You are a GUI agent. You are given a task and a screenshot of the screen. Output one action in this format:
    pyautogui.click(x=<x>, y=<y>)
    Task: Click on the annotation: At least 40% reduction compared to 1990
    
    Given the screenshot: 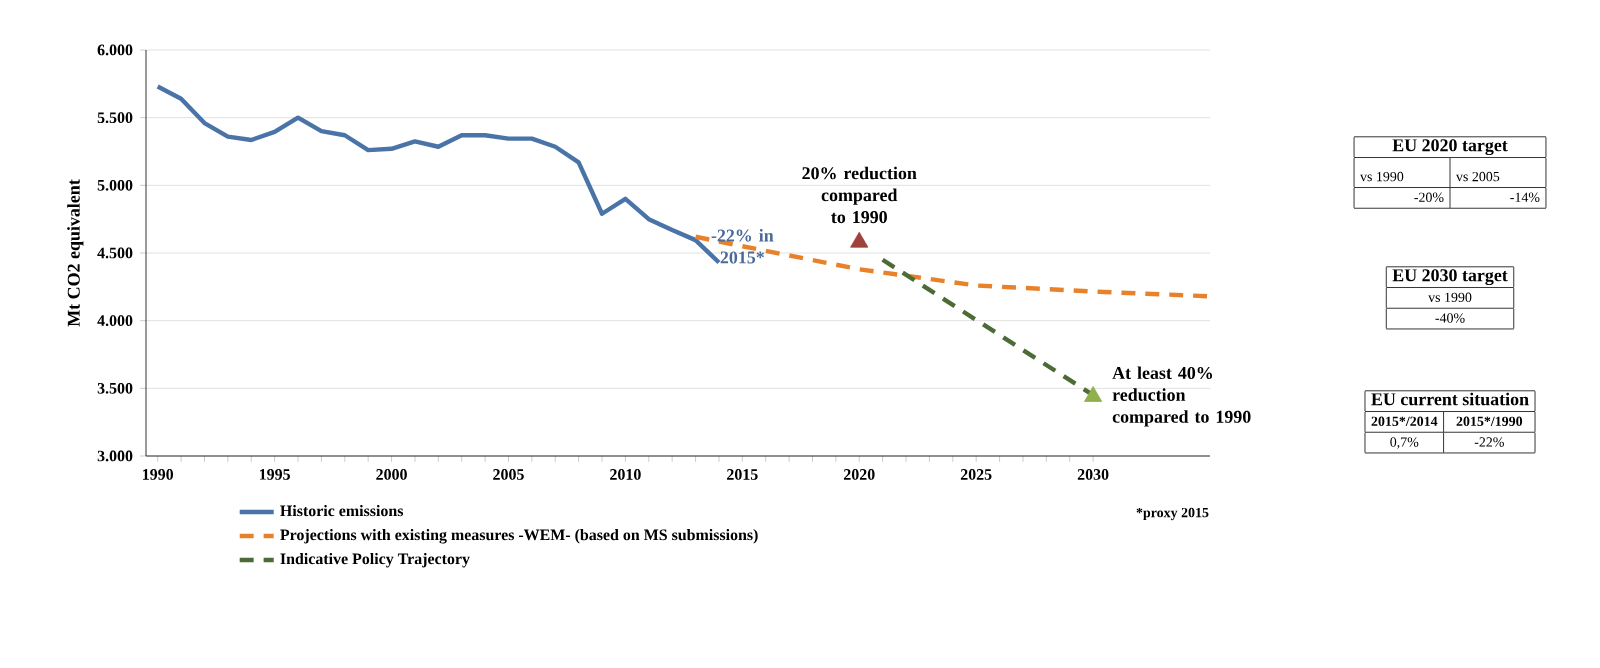 What is the action you would take?
    pyautogui.click(x=1181, y=396)
    